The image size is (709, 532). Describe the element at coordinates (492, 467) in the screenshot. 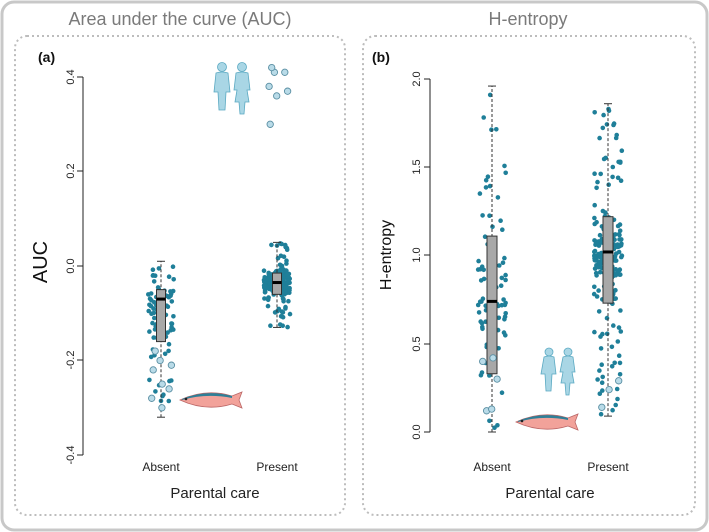

I see `panel-b-category-absent: Absent` at that location.